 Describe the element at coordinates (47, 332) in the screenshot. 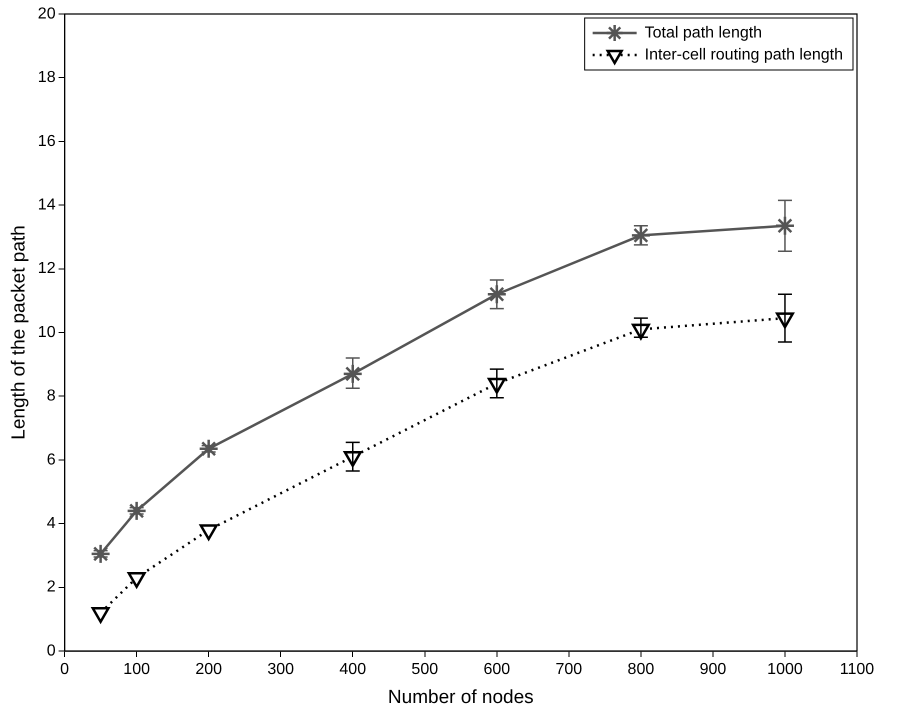

I see `y-tick-label: 10` at that location.